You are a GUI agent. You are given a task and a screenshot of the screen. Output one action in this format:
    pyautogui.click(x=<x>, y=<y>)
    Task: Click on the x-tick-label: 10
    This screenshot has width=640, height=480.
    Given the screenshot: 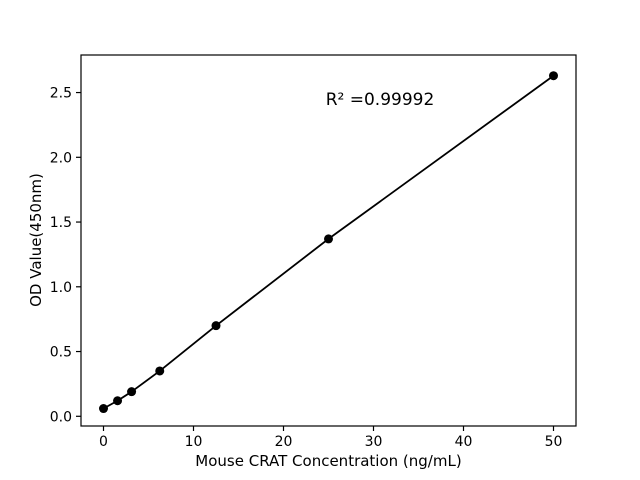 What is the action you would take?
    pyautogui.click(x=194, y=442)
    